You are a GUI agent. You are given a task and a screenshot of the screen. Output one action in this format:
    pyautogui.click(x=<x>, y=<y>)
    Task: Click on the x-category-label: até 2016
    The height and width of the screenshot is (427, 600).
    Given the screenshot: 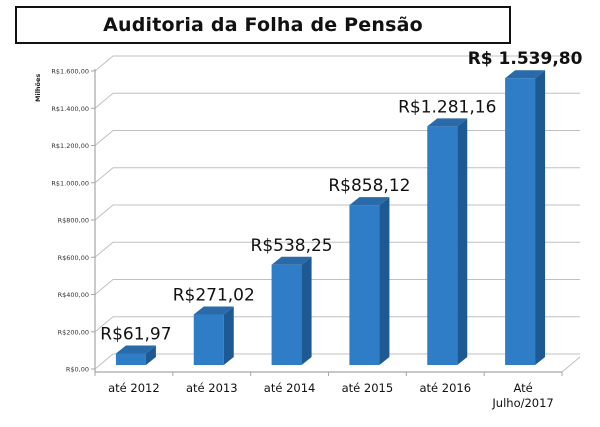 What is the action you would take?
    pyautogui.click(x=445, y=388)
    